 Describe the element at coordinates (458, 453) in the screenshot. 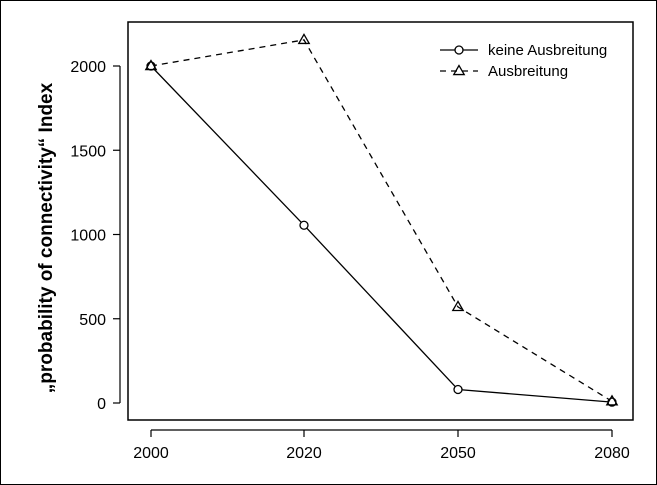

I see `x-tick-label: 2050` at that location.